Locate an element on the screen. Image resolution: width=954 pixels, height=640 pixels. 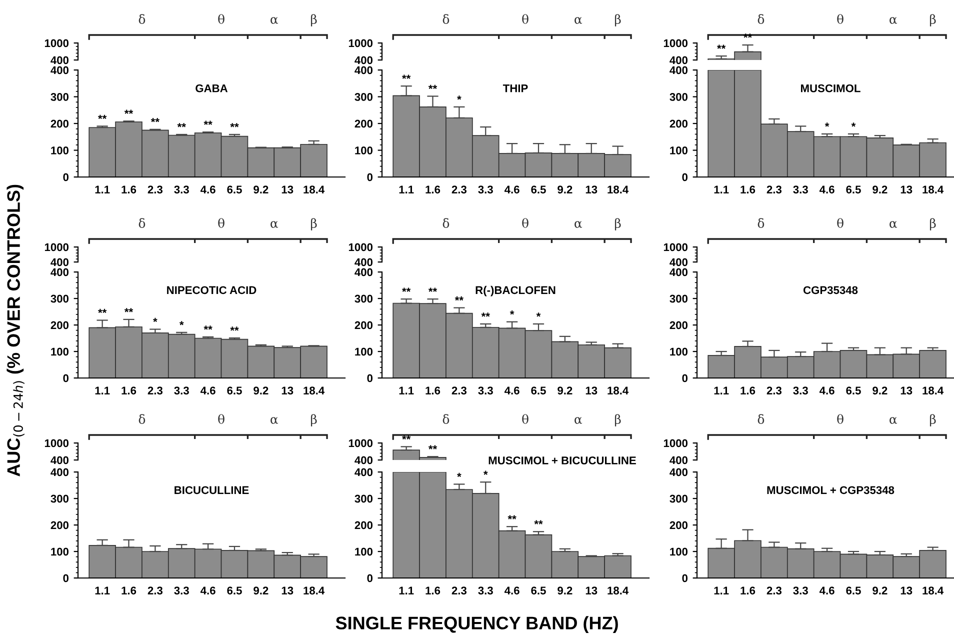
chart-title: MUSCIMOL + BICUCULLINE is located at coordinates (562, 460).